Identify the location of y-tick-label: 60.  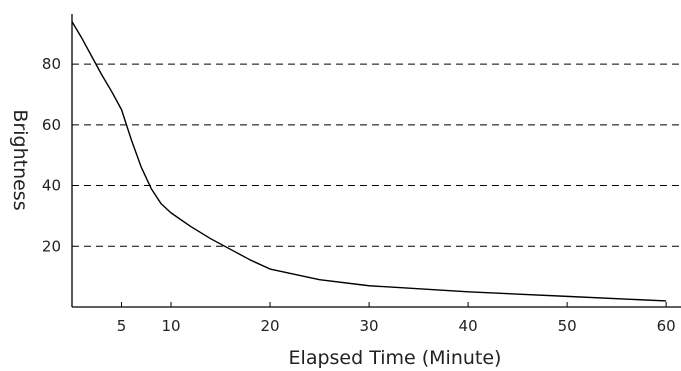
(51, 125).